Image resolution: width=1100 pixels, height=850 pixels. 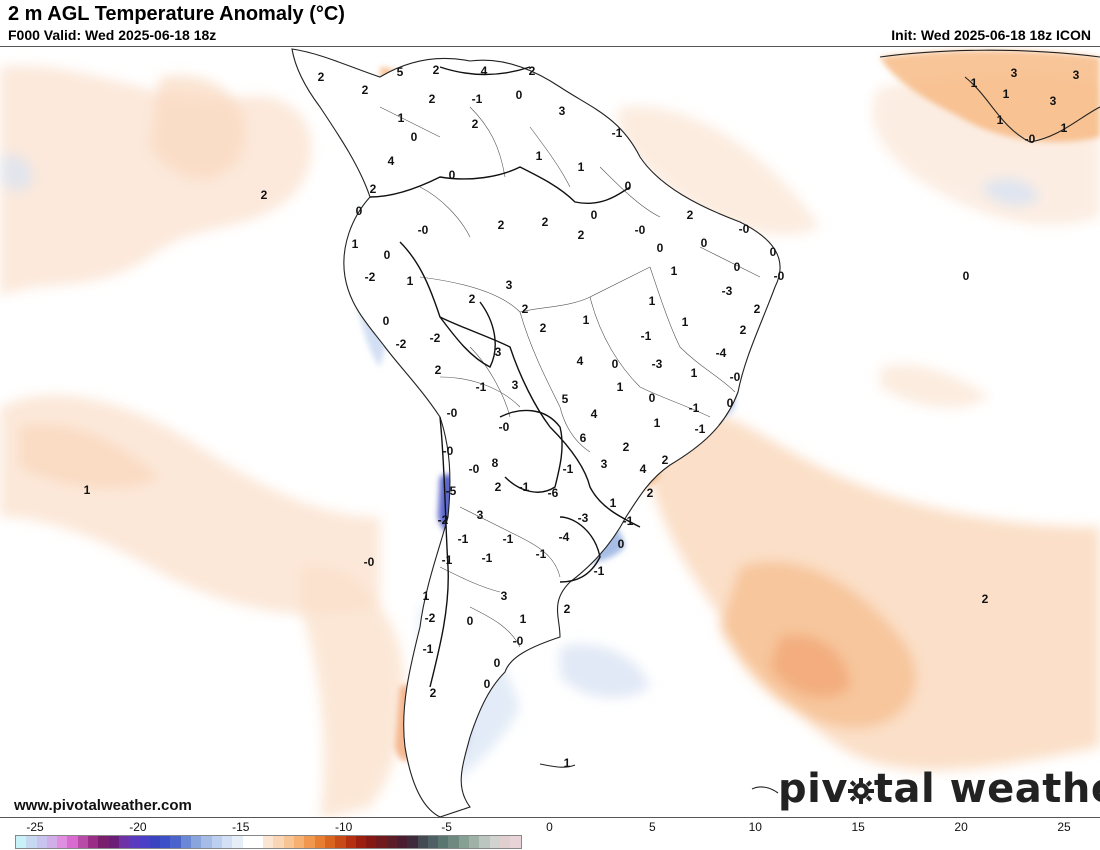 What do you see at coordinates (400, 72) in the screenshot?
I see `anomaly-label: 5` at bounding box center [400, 72].